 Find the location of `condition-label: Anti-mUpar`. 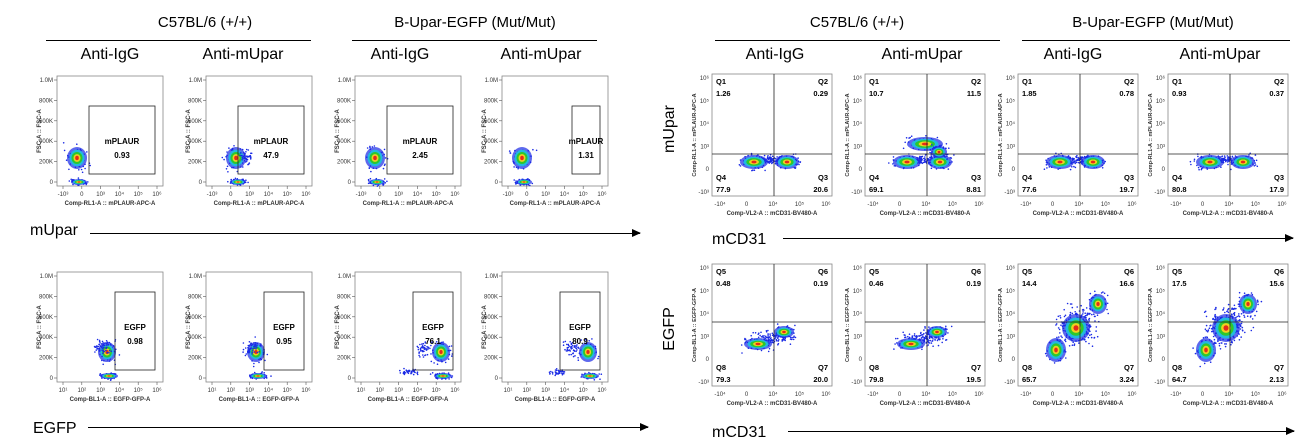

condition-label: Anti-mUpar is located at coordinates (922, 54).